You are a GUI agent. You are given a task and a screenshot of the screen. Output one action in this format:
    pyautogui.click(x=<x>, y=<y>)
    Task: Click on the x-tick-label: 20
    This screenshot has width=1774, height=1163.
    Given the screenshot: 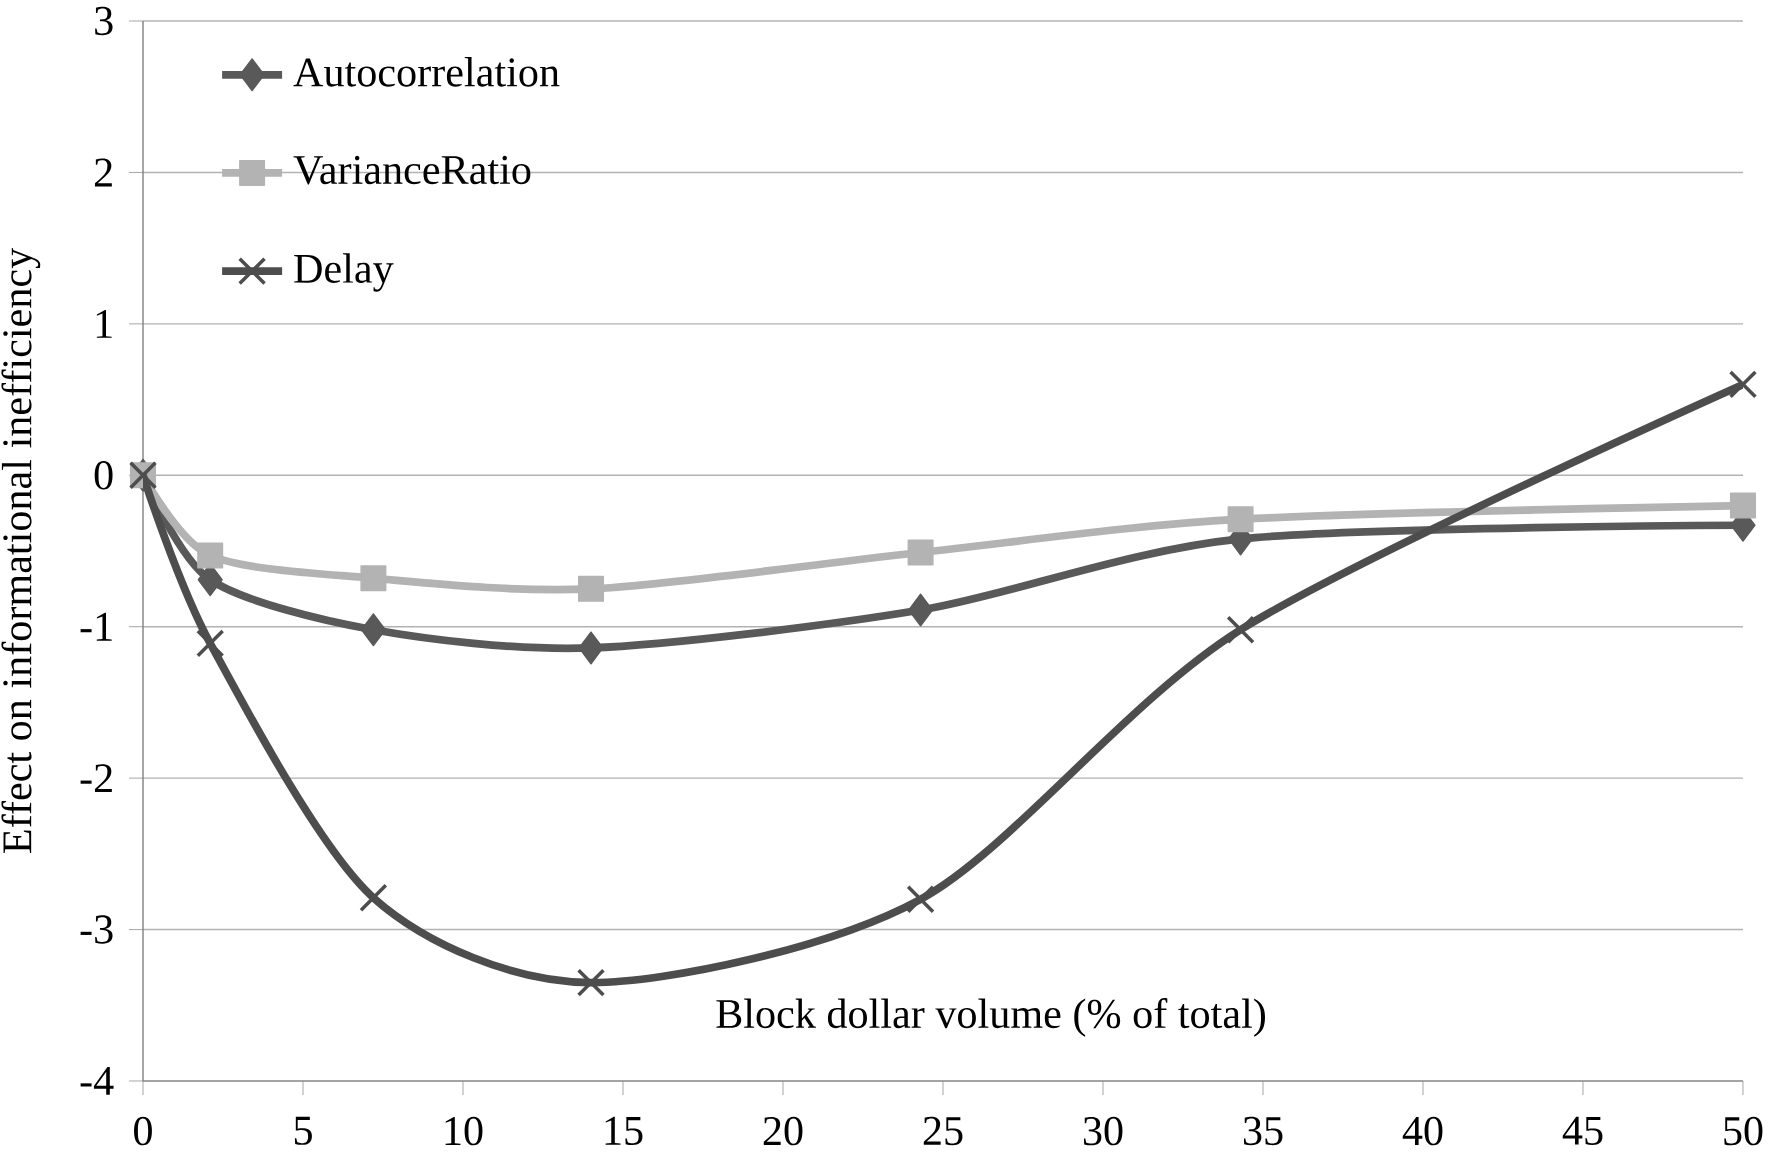 What is the action you would take?
    pyautogui.click(x=783, y=1131)
    